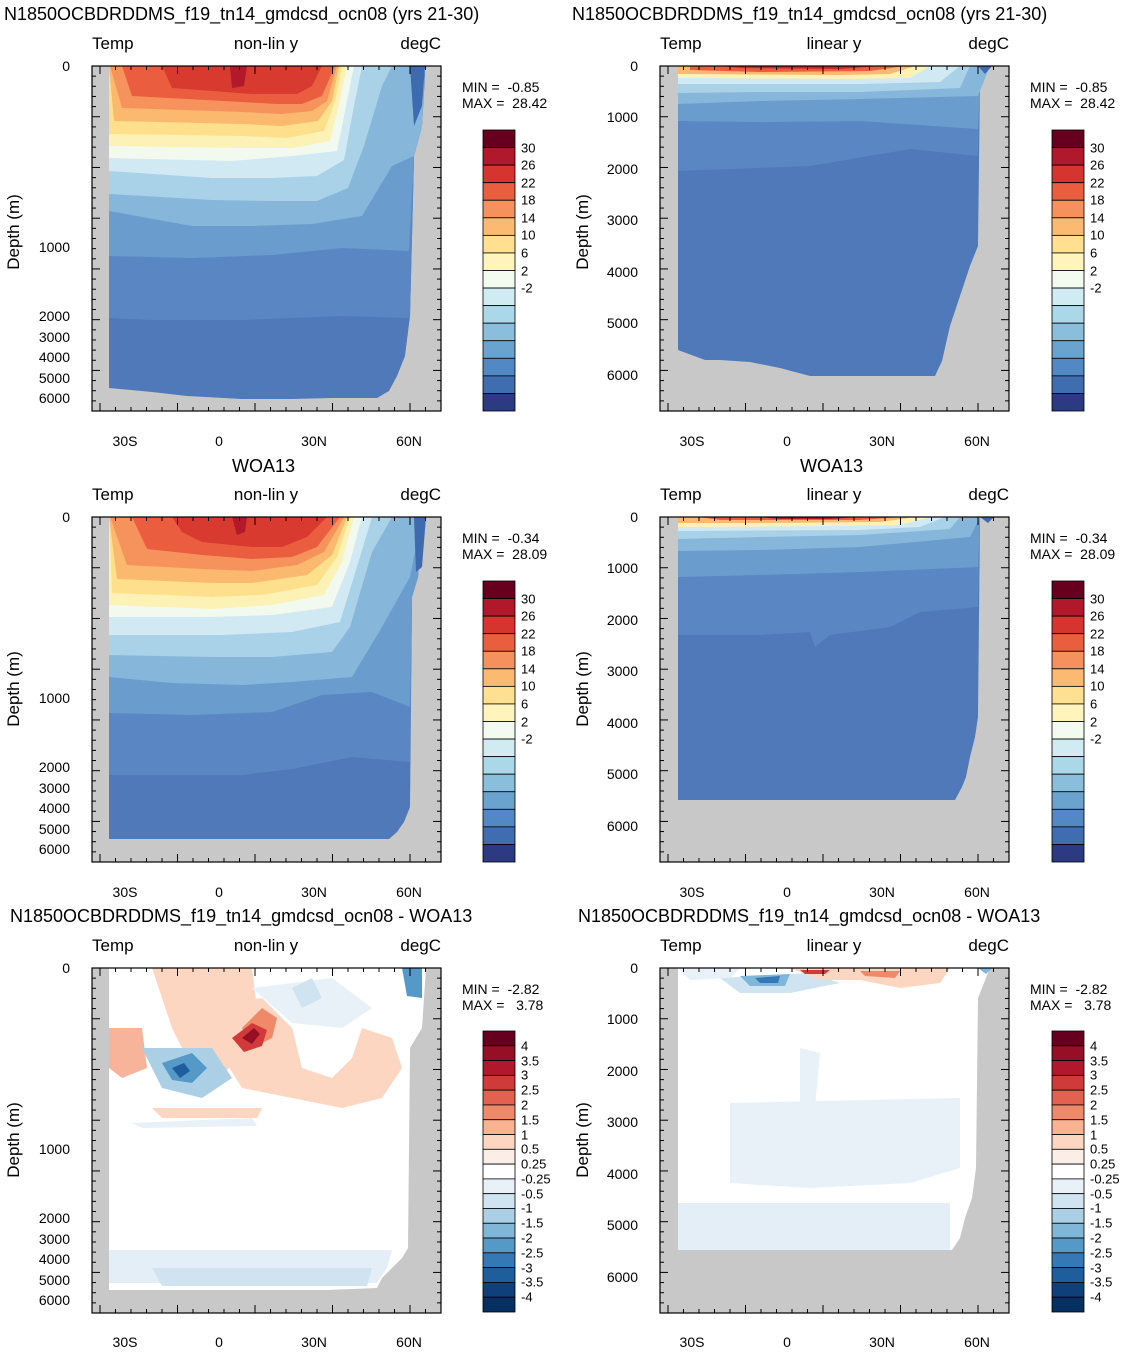  I want to click on min-value: MIN = -0.34, so click(1069, 538).